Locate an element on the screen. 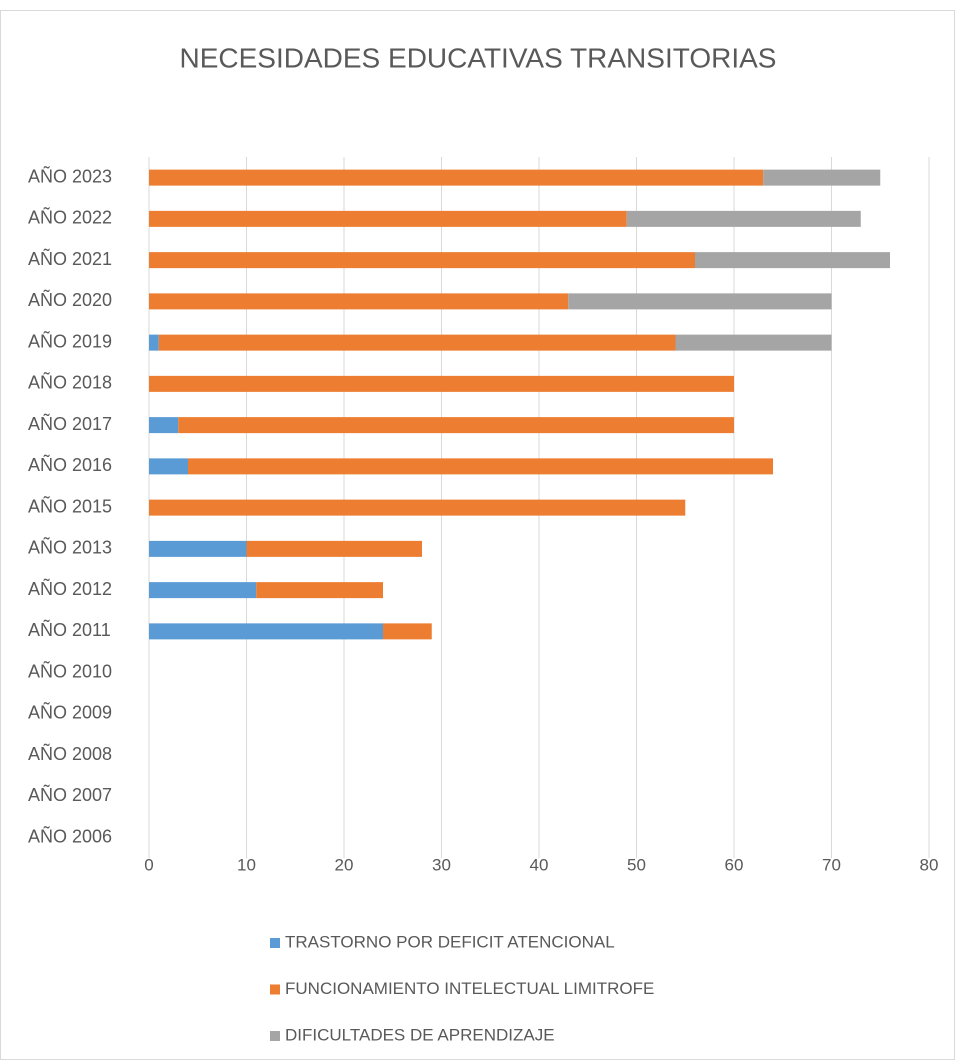 Image resolution: width=956 pixels, height=1061 pixels. y-tick-label: AÑO 2022 is located at coordinates (70, 217).